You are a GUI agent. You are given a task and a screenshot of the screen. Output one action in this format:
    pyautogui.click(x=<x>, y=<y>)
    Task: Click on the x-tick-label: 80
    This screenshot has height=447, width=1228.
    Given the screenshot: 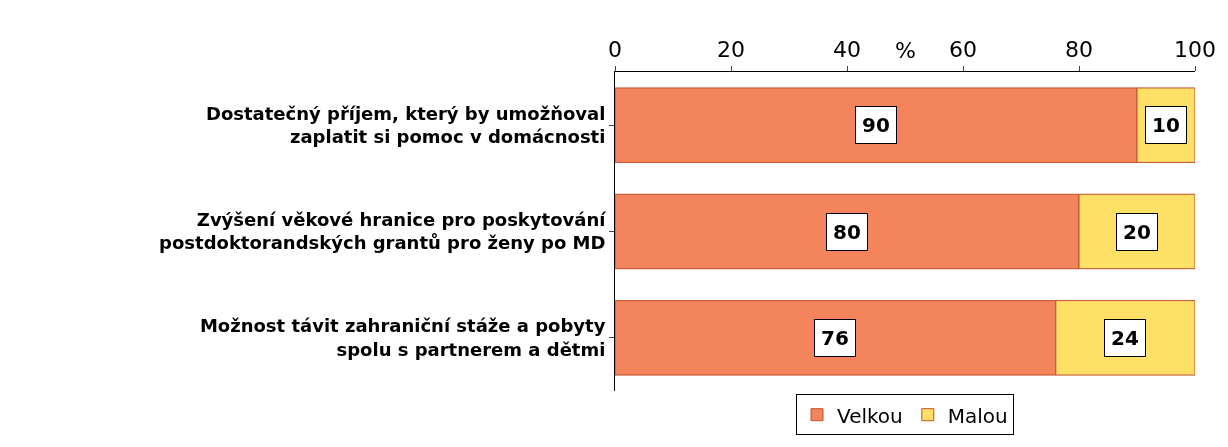 What is the action you would take?
    pyautogui.click(x=1079, y=50)
    